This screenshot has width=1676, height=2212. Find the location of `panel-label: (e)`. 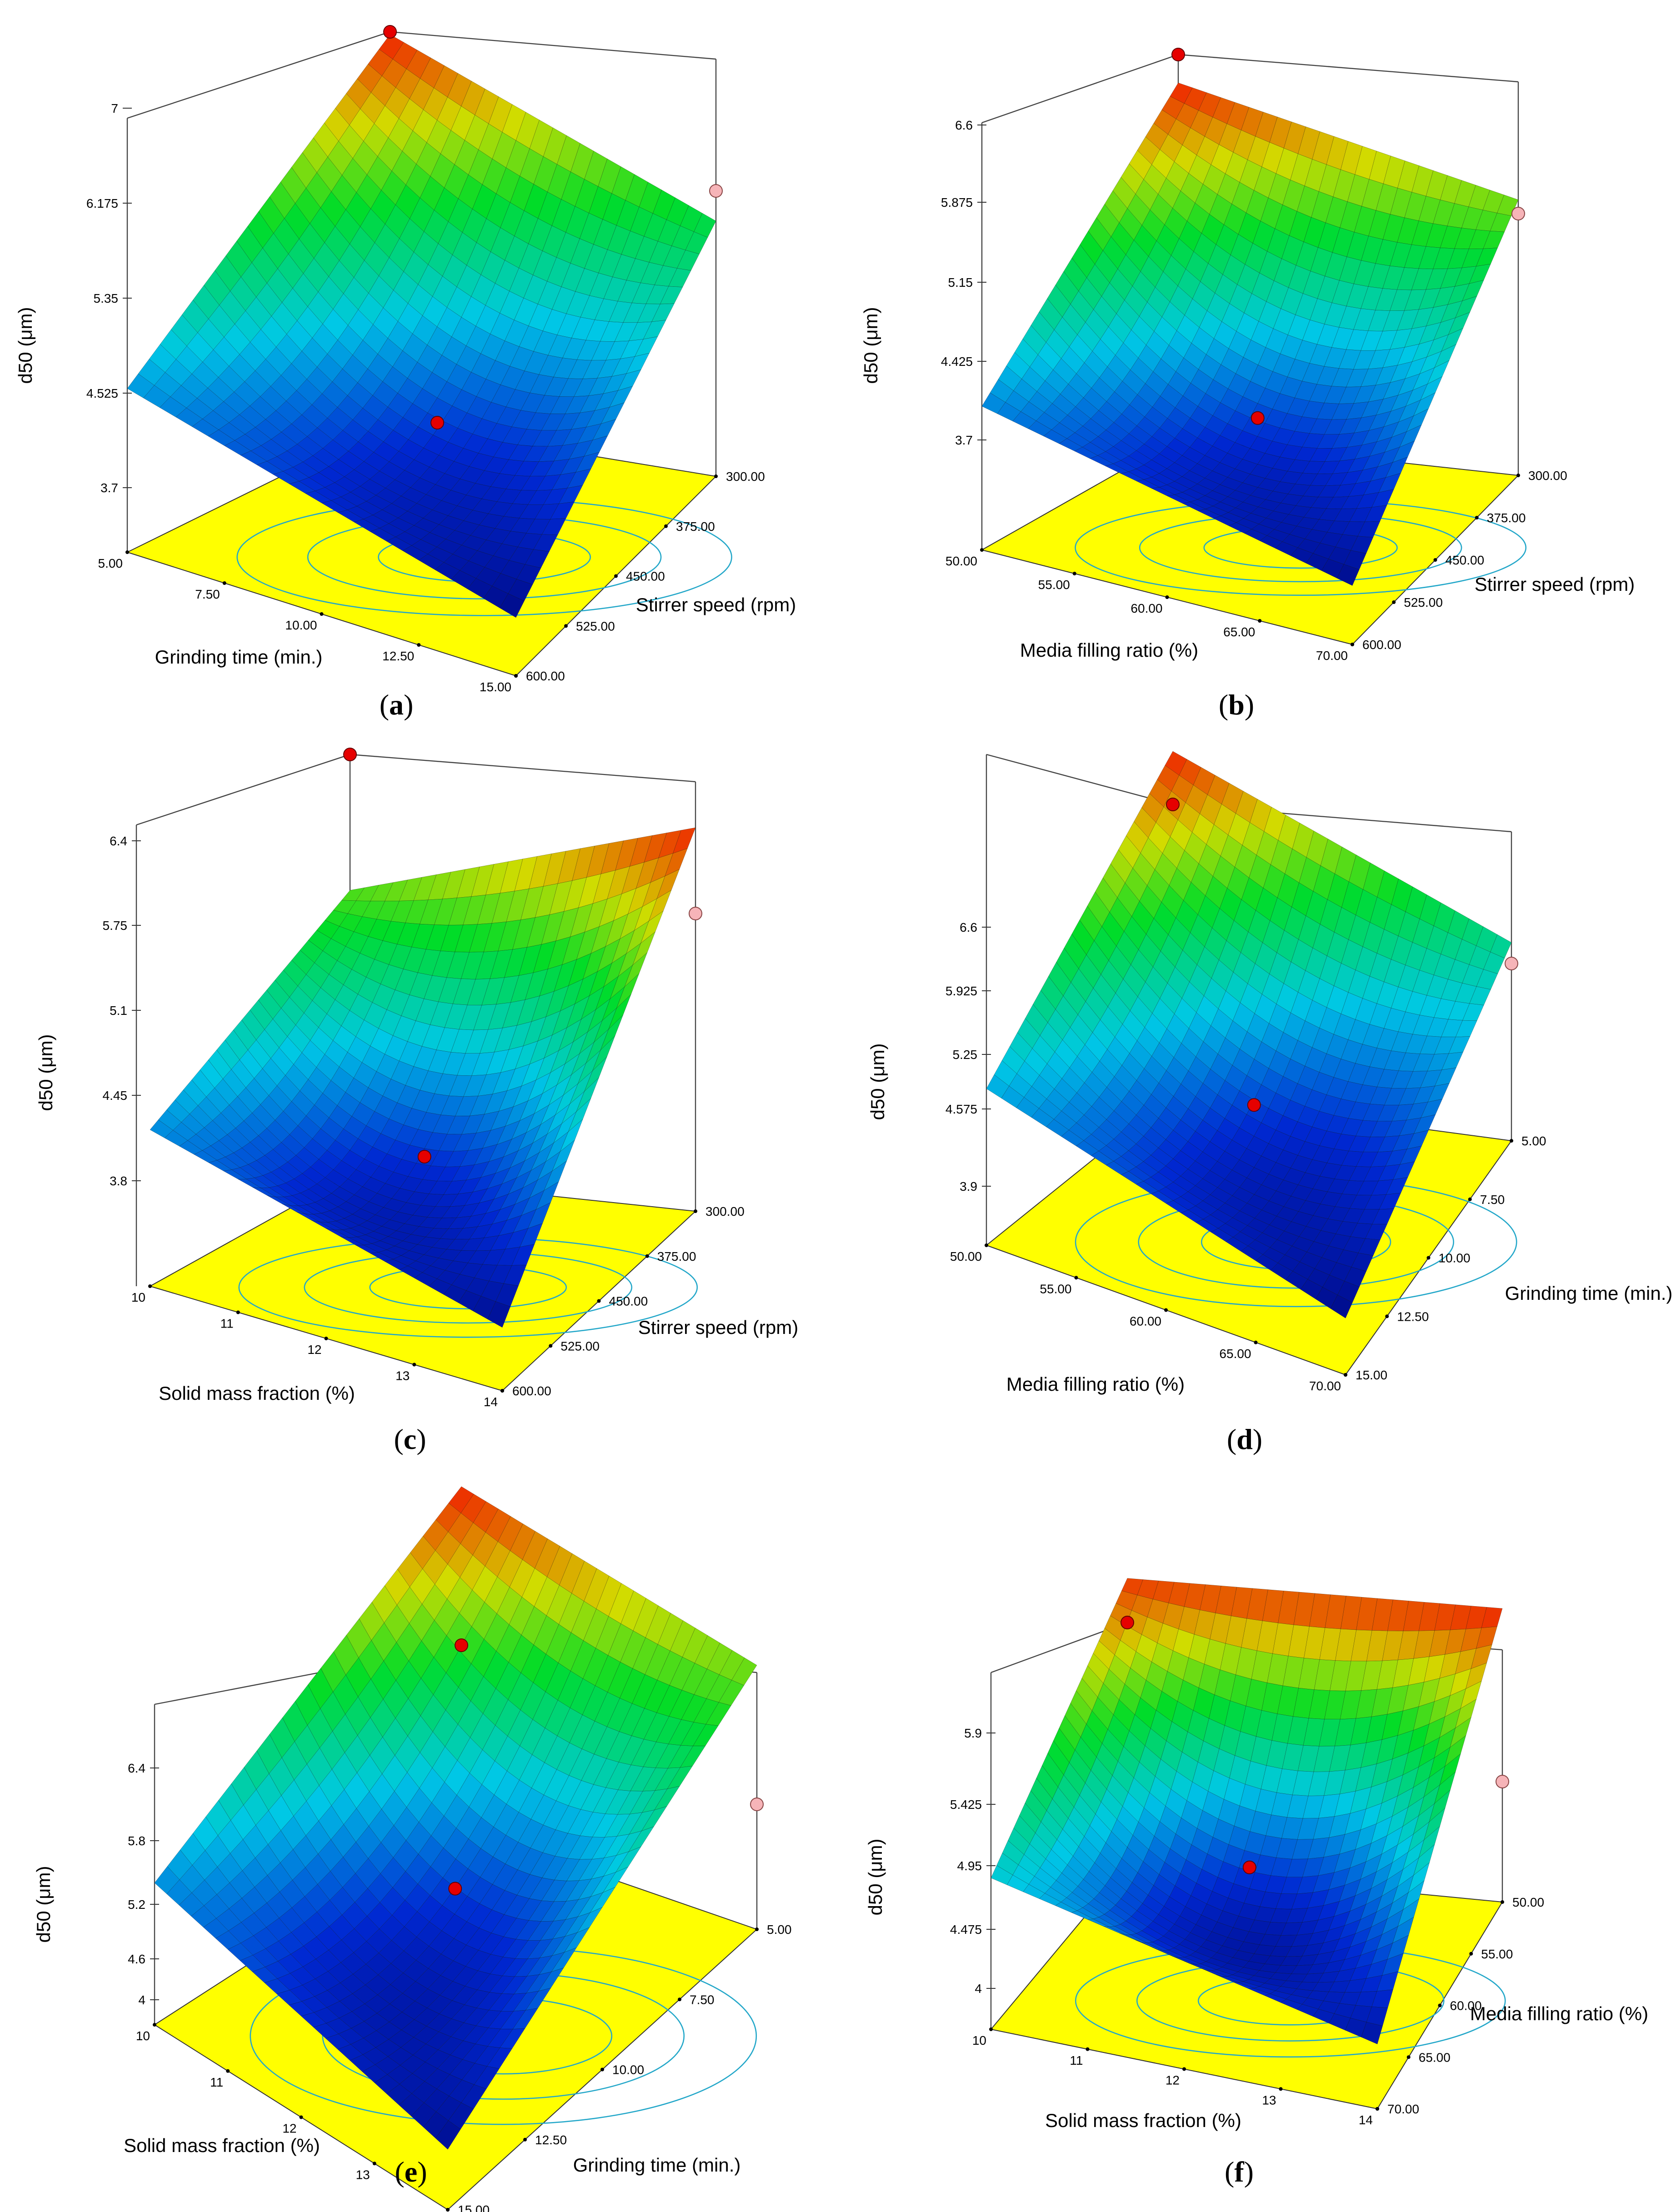

panel-label: (e) is located at coordinates (411, 2172).